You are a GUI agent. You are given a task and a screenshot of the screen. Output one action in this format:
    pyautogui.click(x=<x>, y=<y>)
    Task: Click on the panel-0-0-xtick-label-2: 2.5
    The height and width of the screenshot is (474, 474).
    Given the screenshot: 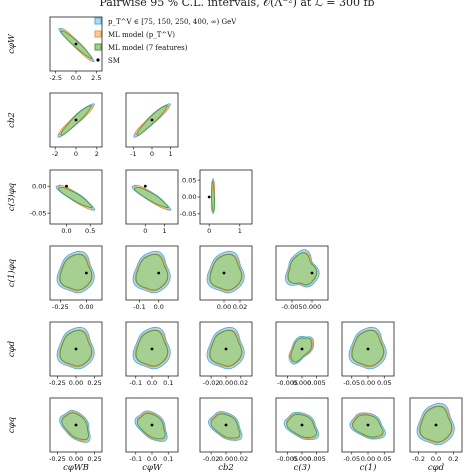 What is the action you would take?
    pyautogui.click(x=96, y=78)
    